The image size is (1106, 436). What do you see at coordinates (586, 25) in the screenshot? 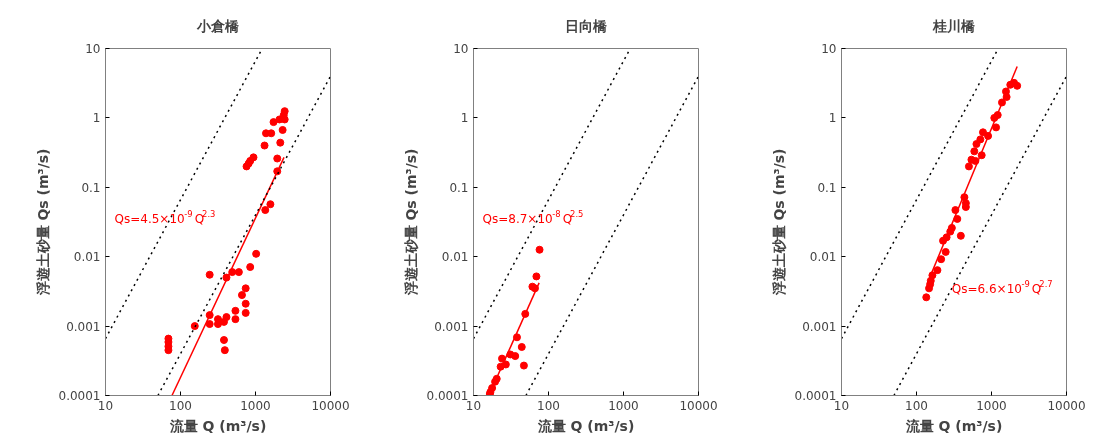
I see `chart-title: 日向橋` at bounding box center [586, 25].